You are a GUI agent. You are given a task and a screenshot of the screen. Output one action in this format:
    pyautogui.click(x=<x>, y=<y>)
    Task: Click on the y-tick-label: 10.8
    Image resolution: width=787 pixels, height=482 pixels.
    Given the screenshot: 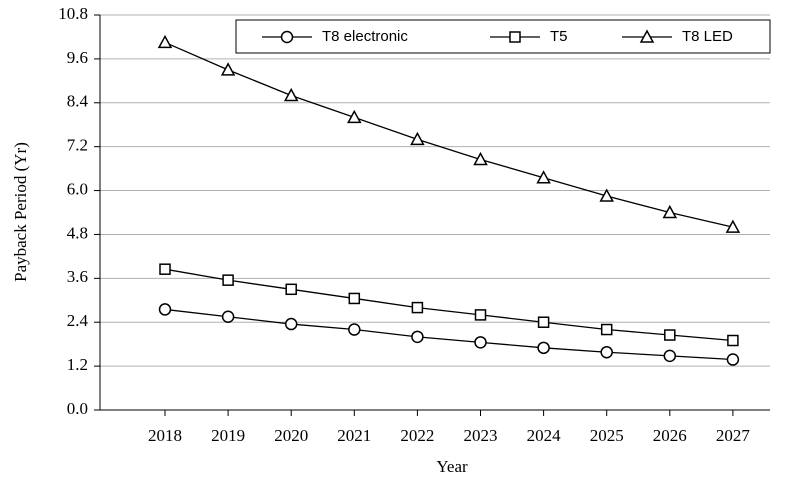 What is the action you would take?
    pyautogui.click(x=73, y=13)
    